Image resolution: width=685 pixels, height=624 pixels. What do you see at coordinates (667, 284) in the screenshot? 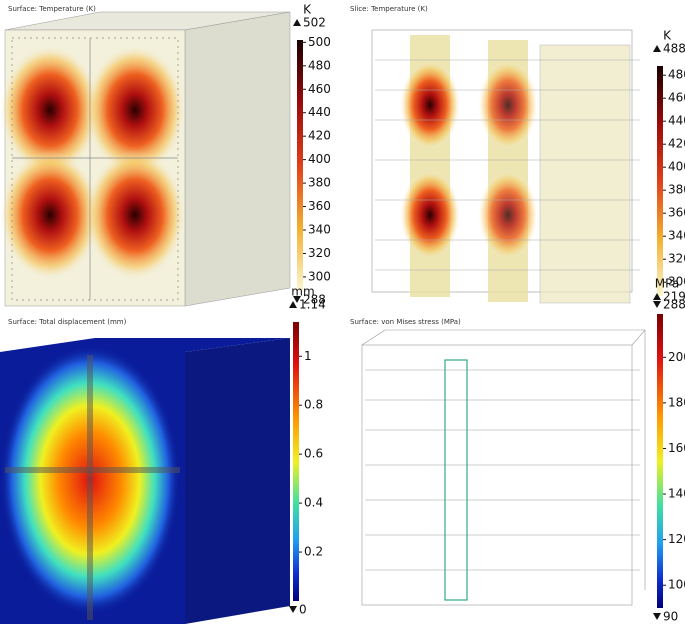
I see `colorbar-unit: MPa` at bounding box center [667, 284].